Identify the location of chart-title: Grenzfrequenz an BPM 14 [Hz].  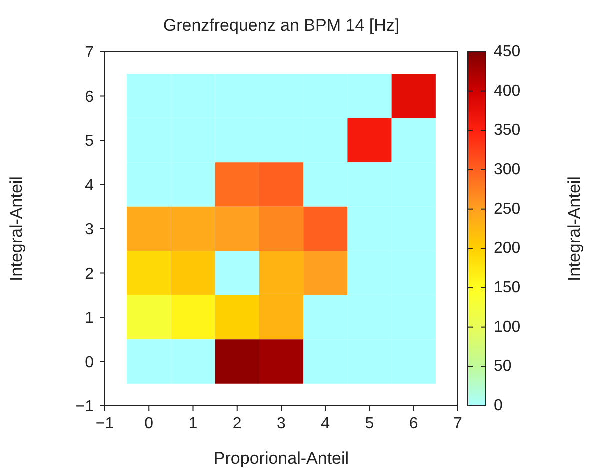
(281, 26).